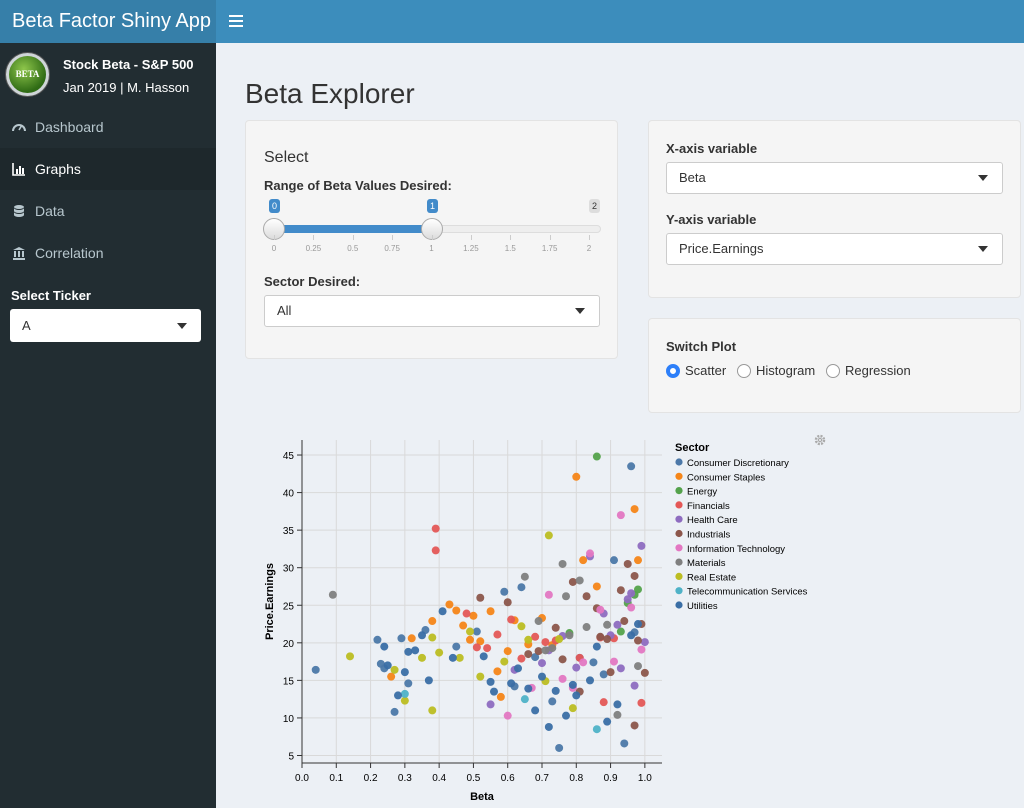  Describe the element at coordinates (236, 21) in the screenshot. I see `menu-toggle-icon` at that location.